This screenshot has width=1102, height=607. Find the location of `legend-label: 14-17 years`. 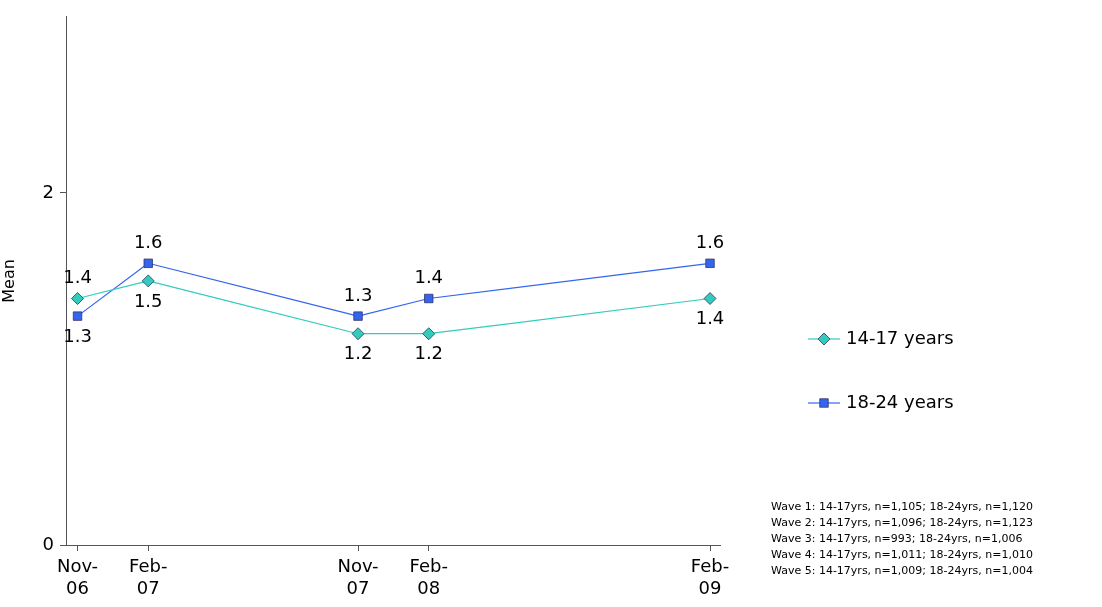

legend-label: 14-17 years is located at coordinates (900, 337).